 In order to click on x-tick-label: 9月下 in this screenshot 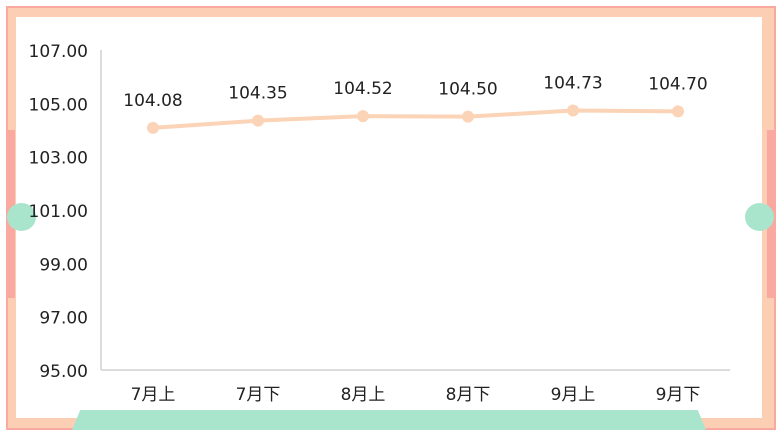, I will do `click(678, 395)`.